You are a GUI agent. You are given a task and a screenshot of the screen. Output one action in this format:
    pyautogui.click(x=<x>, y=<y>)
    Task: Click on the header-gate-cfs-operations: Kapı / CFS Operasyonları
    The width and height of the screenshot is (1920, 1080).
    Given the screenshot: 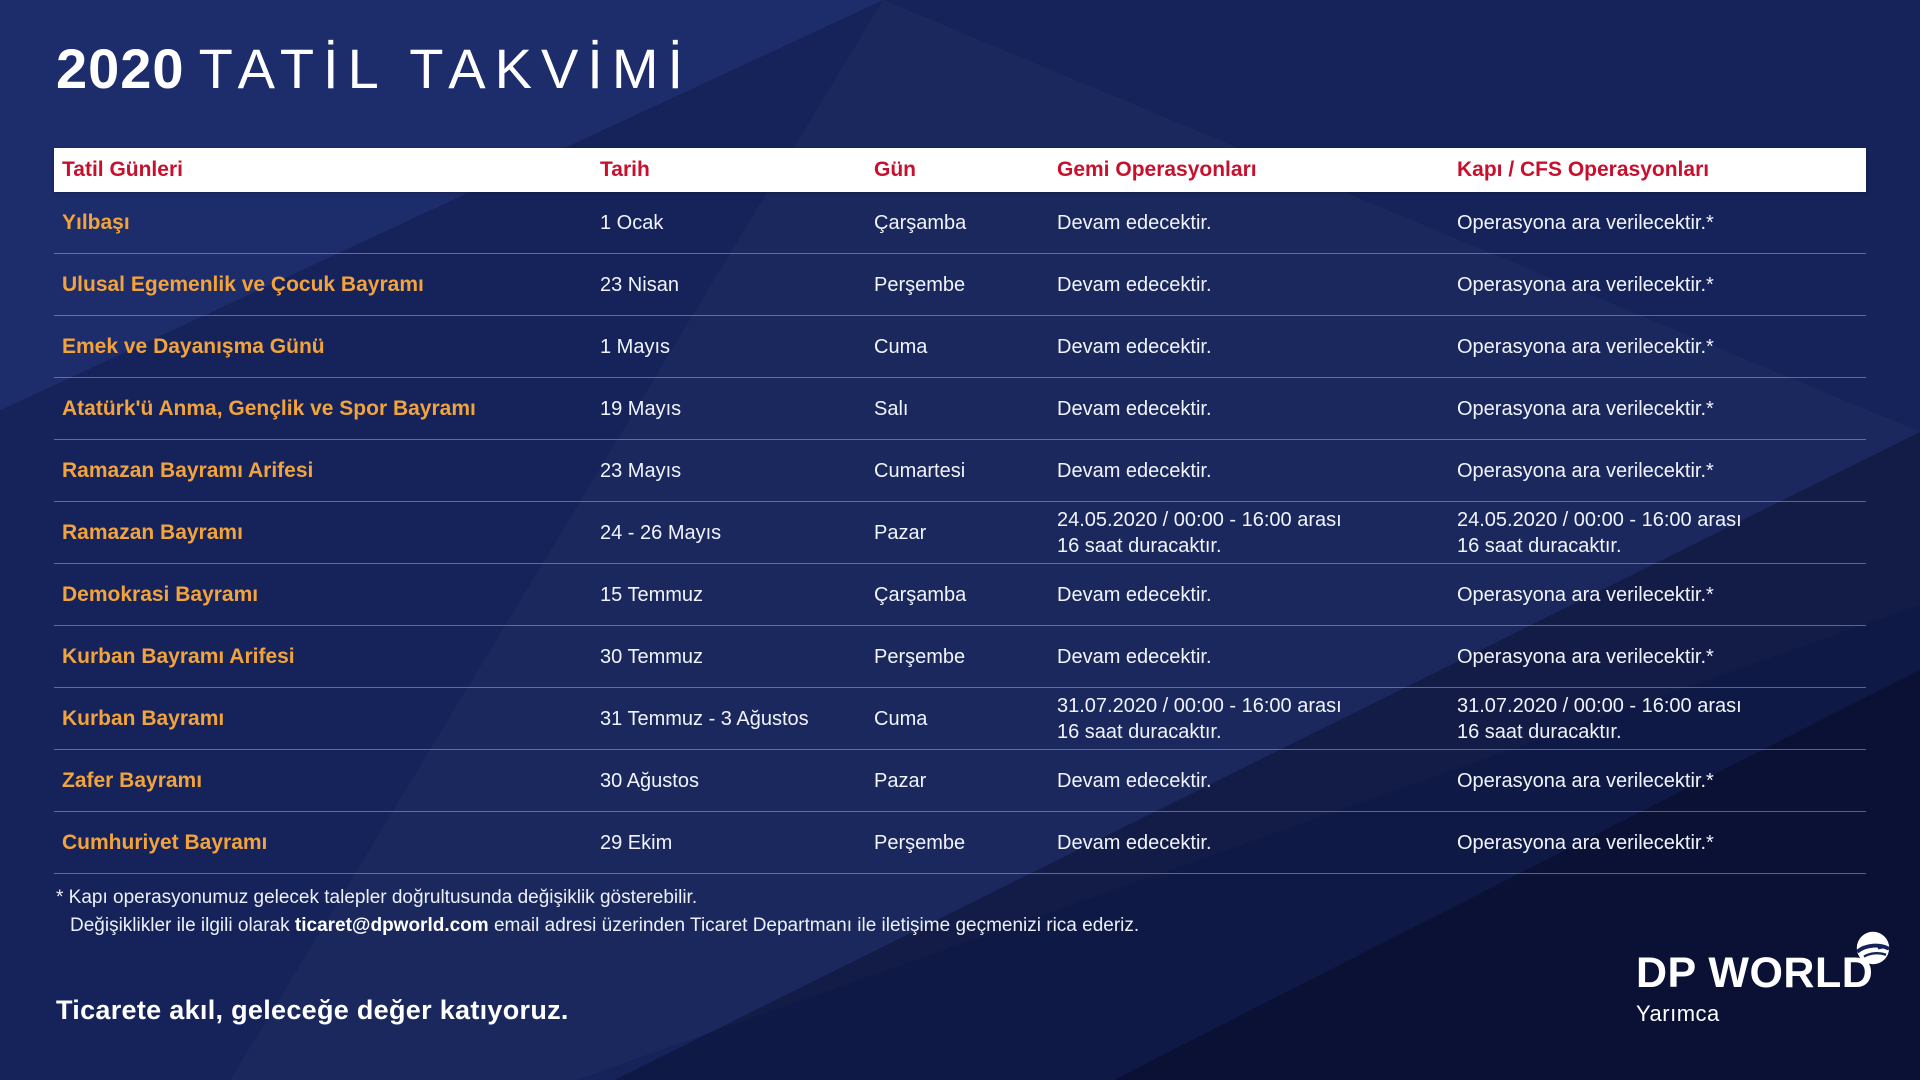 What is the action you would take?
    pyautogui.click(x=1583, y=169)
    